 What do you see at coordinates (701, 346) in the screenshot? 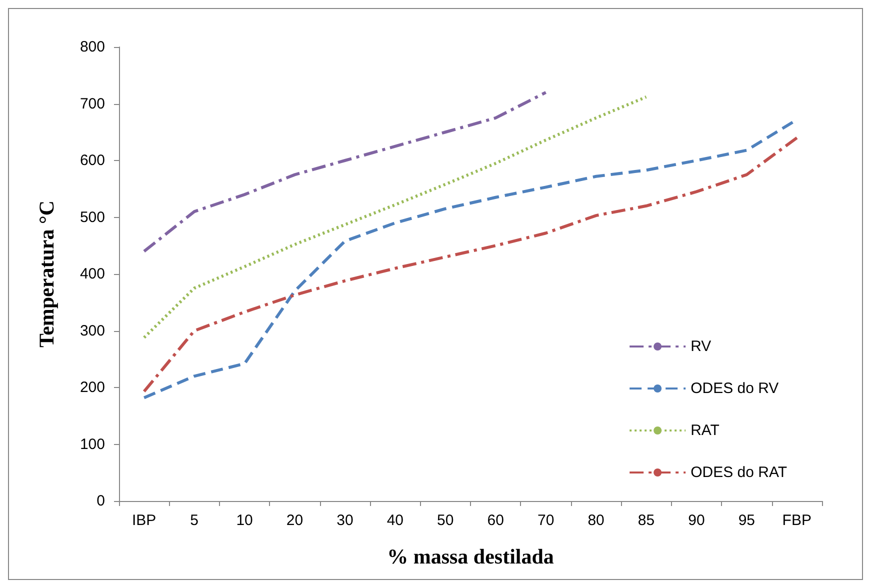
I see `legend-label: RV` at bounding box center [701, 346].